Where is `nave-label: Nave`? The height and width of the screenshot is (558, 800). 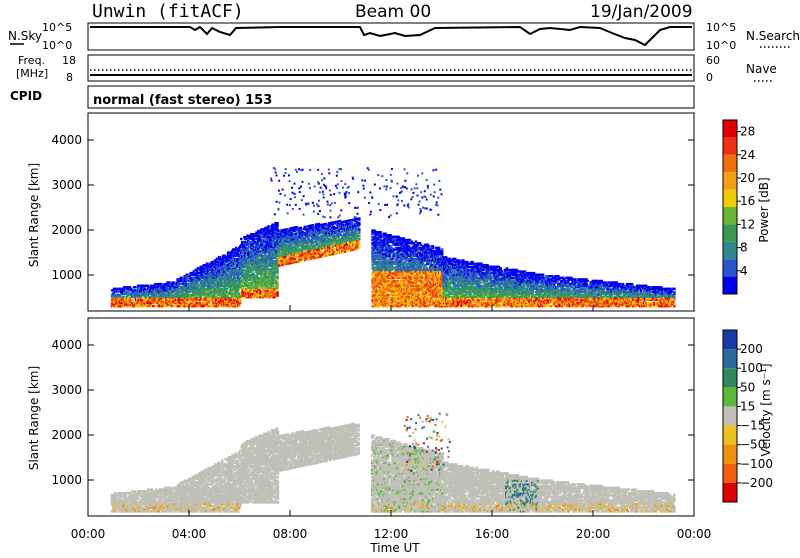
nave-label: Nave is located at coordinates (761, 69).